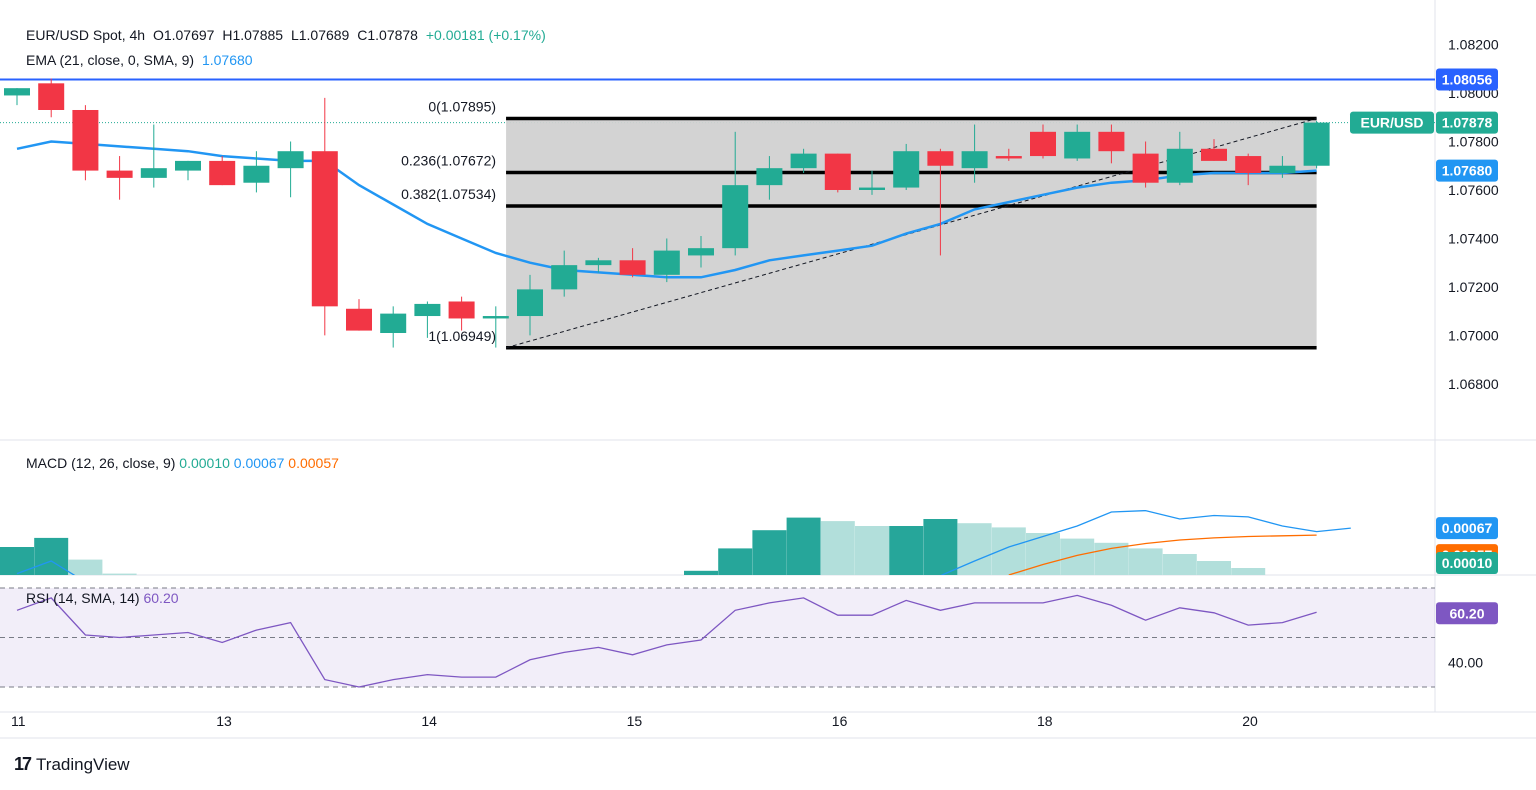 Image resolution: width=1536 pixels, height=790 pixels. I want to click on macd-label: MACD (12, 26, close, 9), so click(101, 463).